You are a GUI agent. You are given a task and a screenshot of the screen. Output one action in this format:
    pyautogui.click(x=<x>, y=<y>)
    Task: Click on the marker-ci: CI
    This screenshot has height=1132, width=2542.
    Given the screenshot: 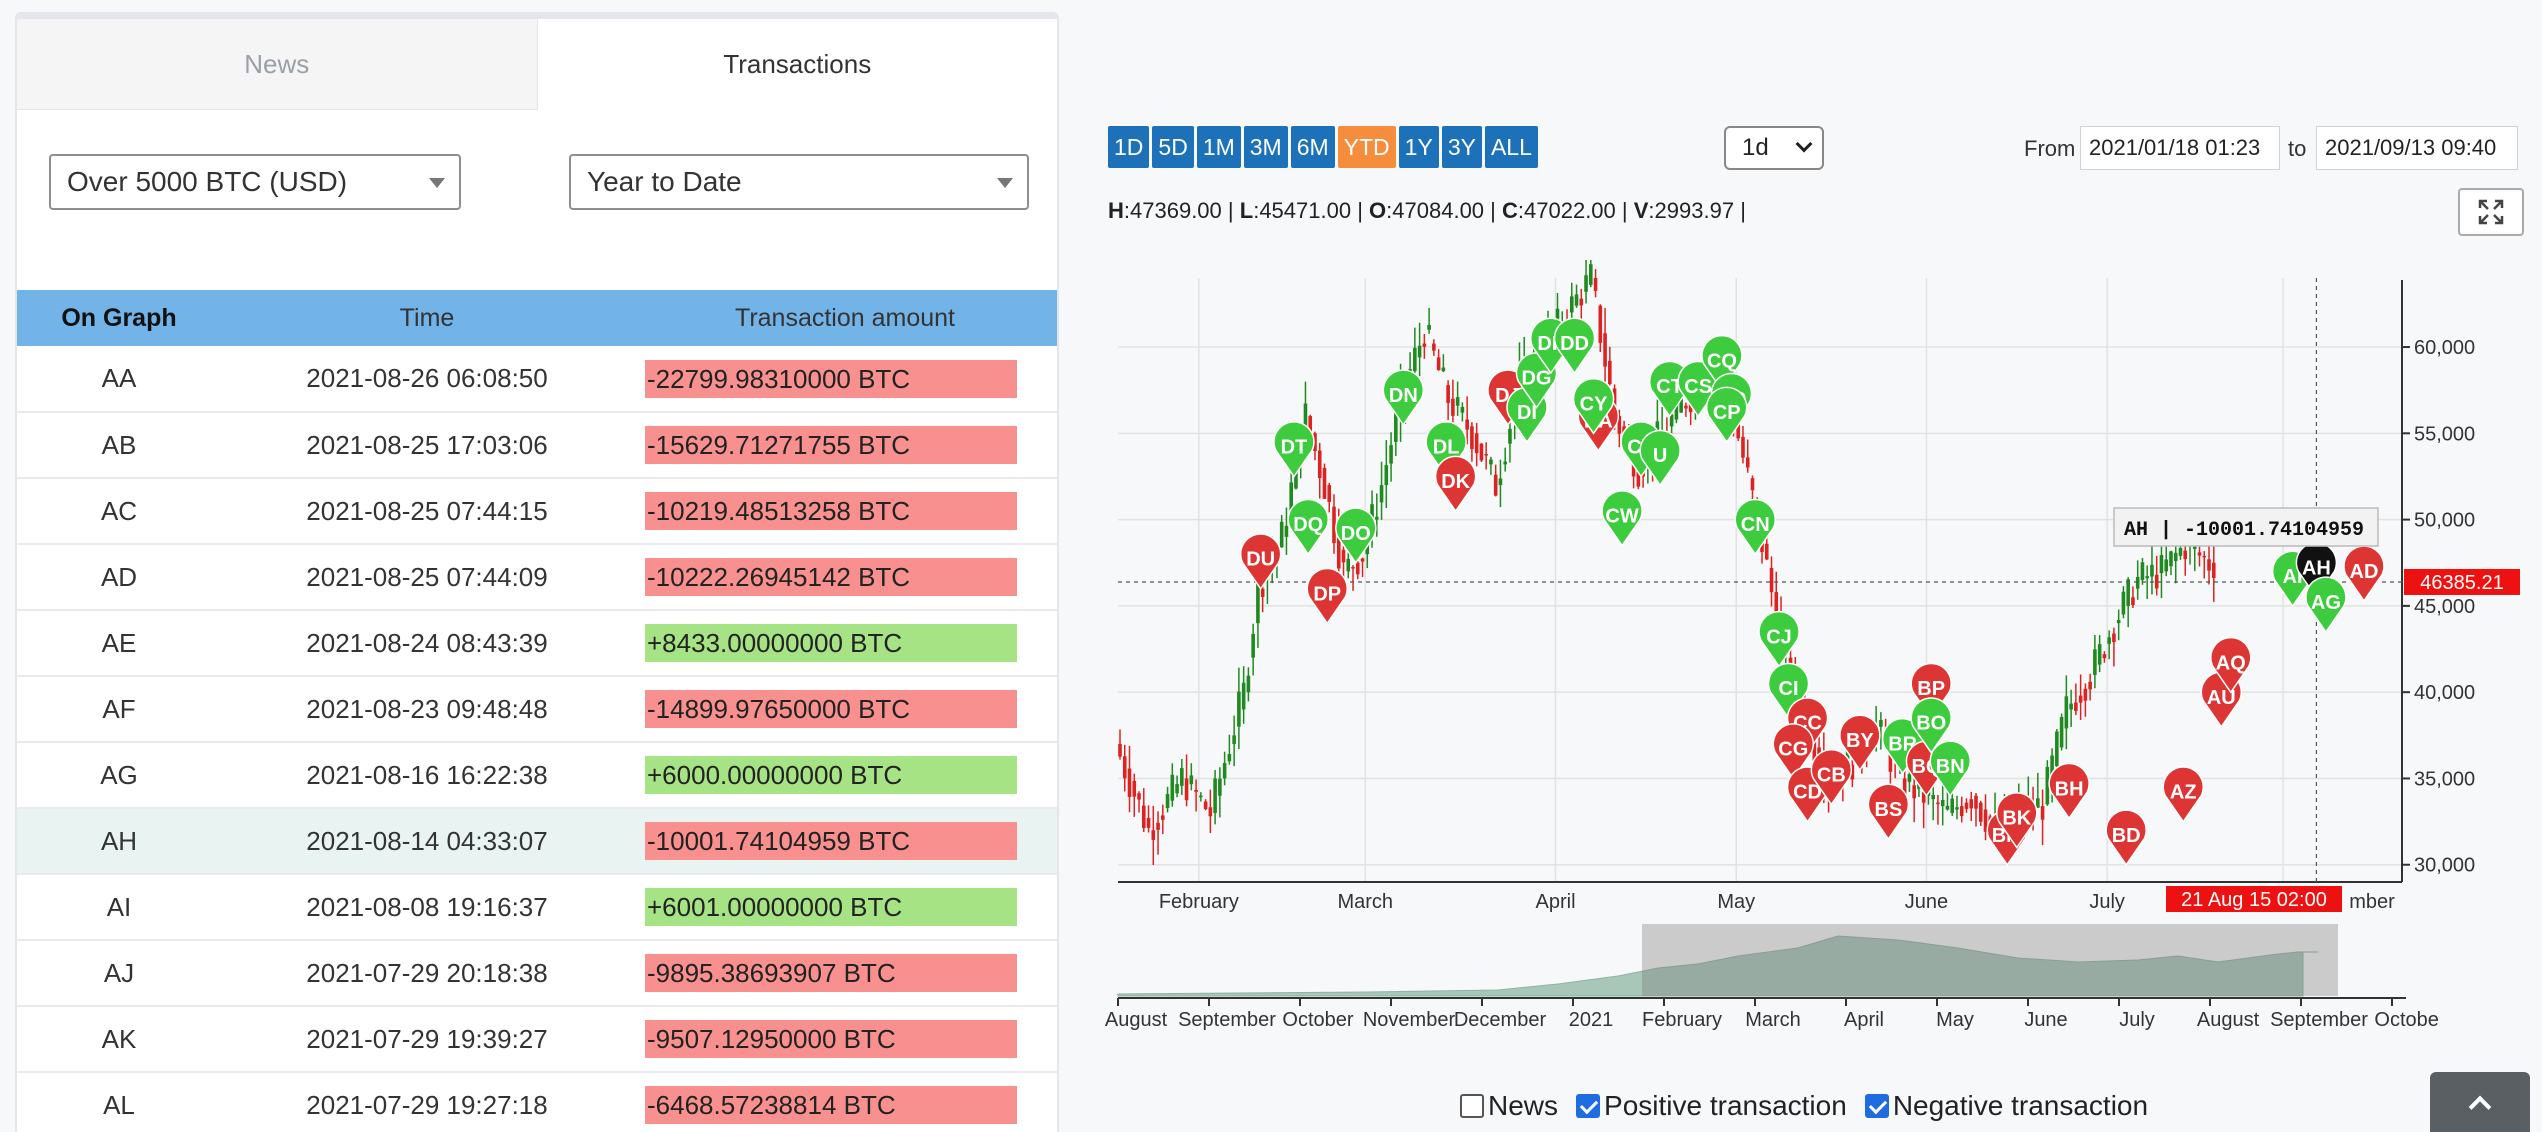 What is the action you would take?
    pyautogui.click(x=1788, y=691)
    